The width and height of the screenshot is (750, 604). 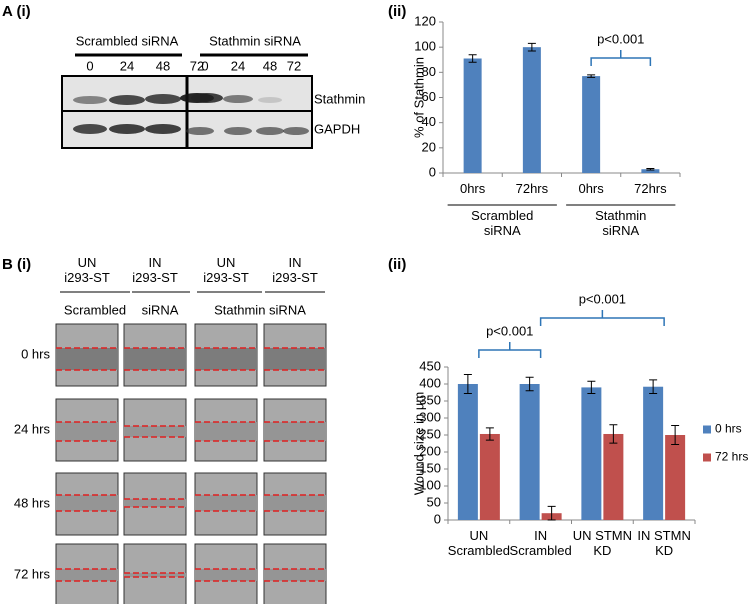 What do you see at coordinates (728, 429) in the screenshot?
I see `legend-label: 0 hrs` at bounding box center [728, 429].